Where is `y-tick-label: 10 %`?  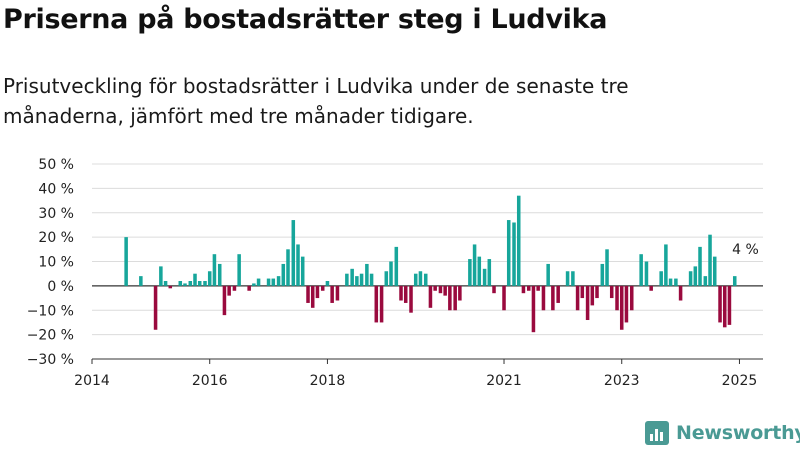
y-tick-label: 10 % is located at coordinates (56, 263).